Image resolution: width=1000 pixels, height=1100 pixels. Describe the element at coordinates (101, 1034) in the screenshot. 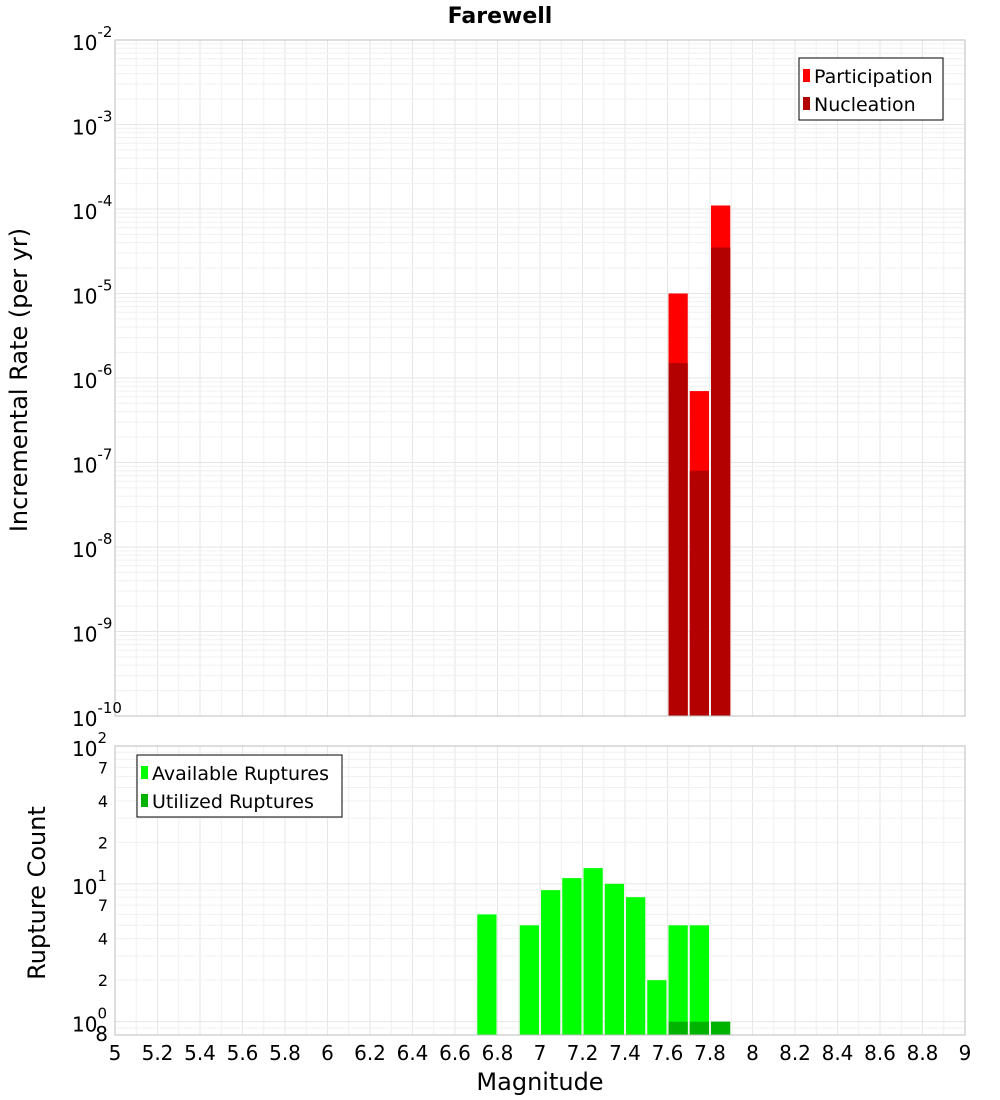

I see `y-minor-tick-label: 8` at that location.